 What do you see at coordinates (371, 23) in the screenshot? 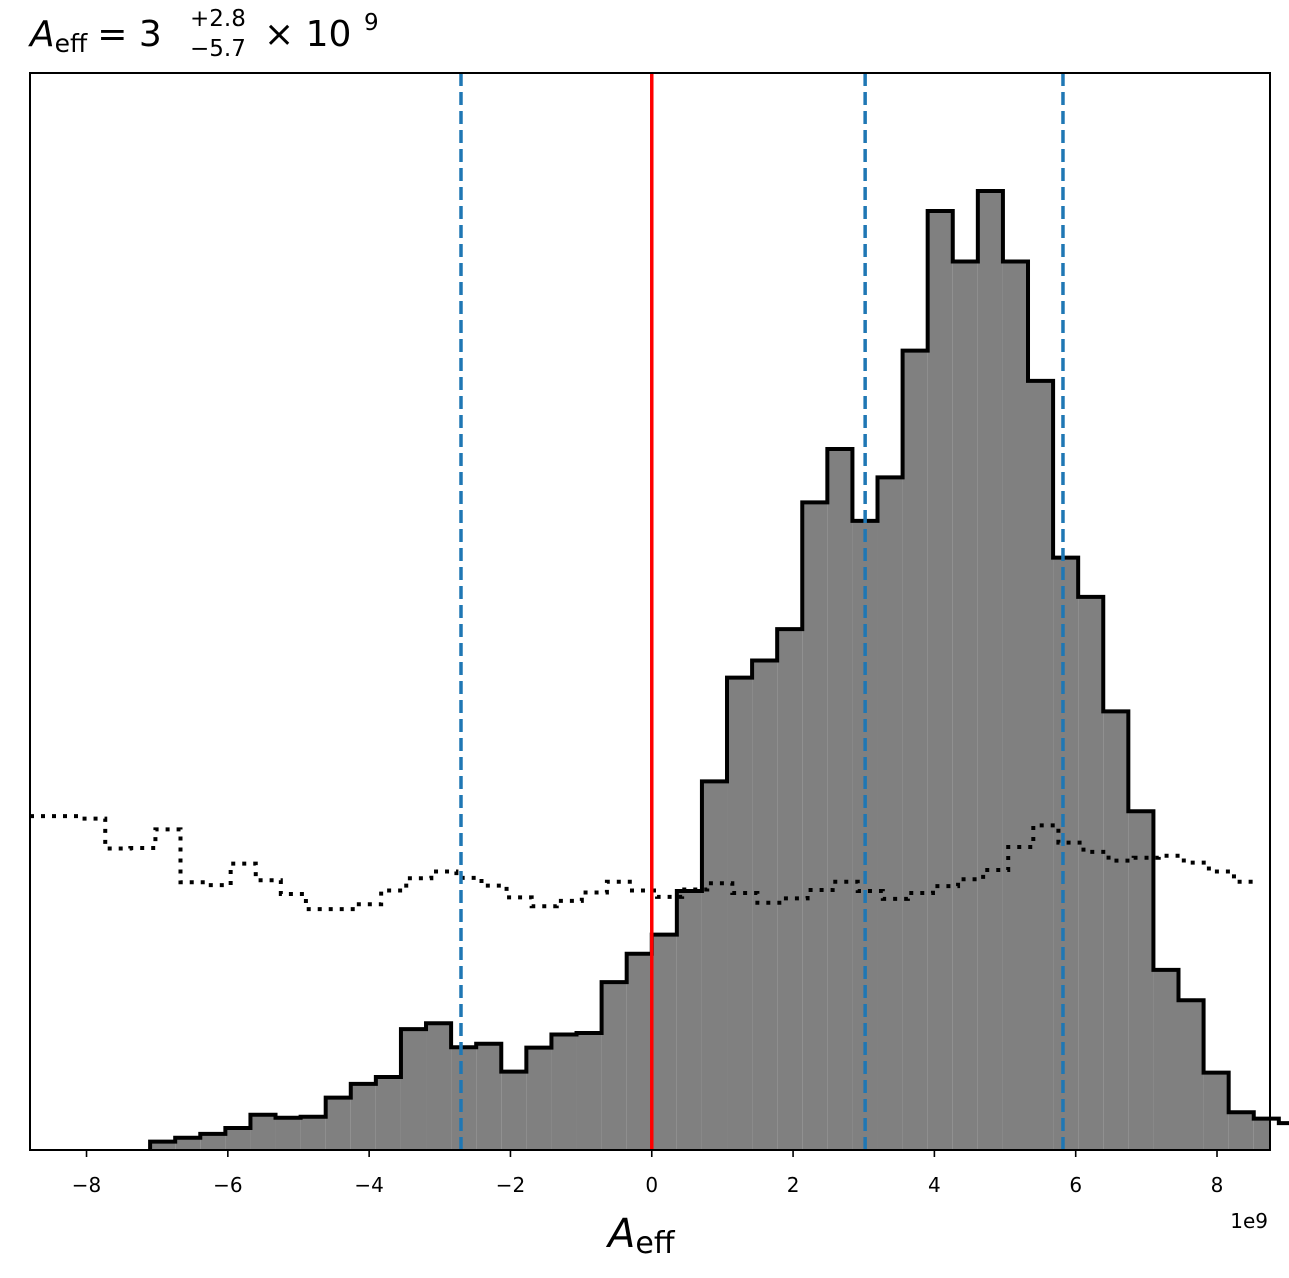
I see `title-exponent: 9` at bounding box center [371, 23].